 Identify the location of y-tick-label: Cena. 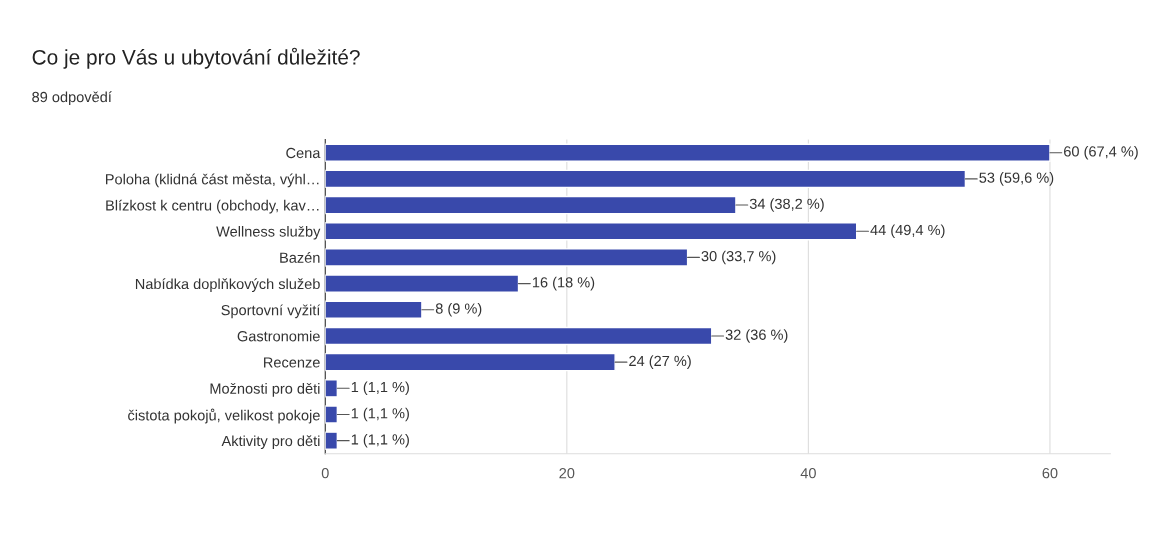
(303, 153).